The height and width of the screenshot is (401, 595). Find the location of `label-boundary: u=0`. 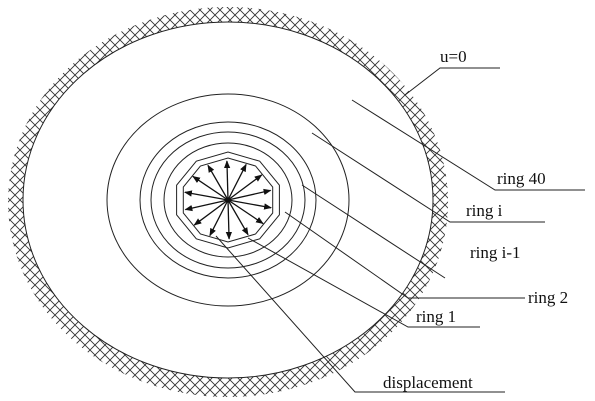

label-boundary: u=0 is located at coordinates (453, 56).